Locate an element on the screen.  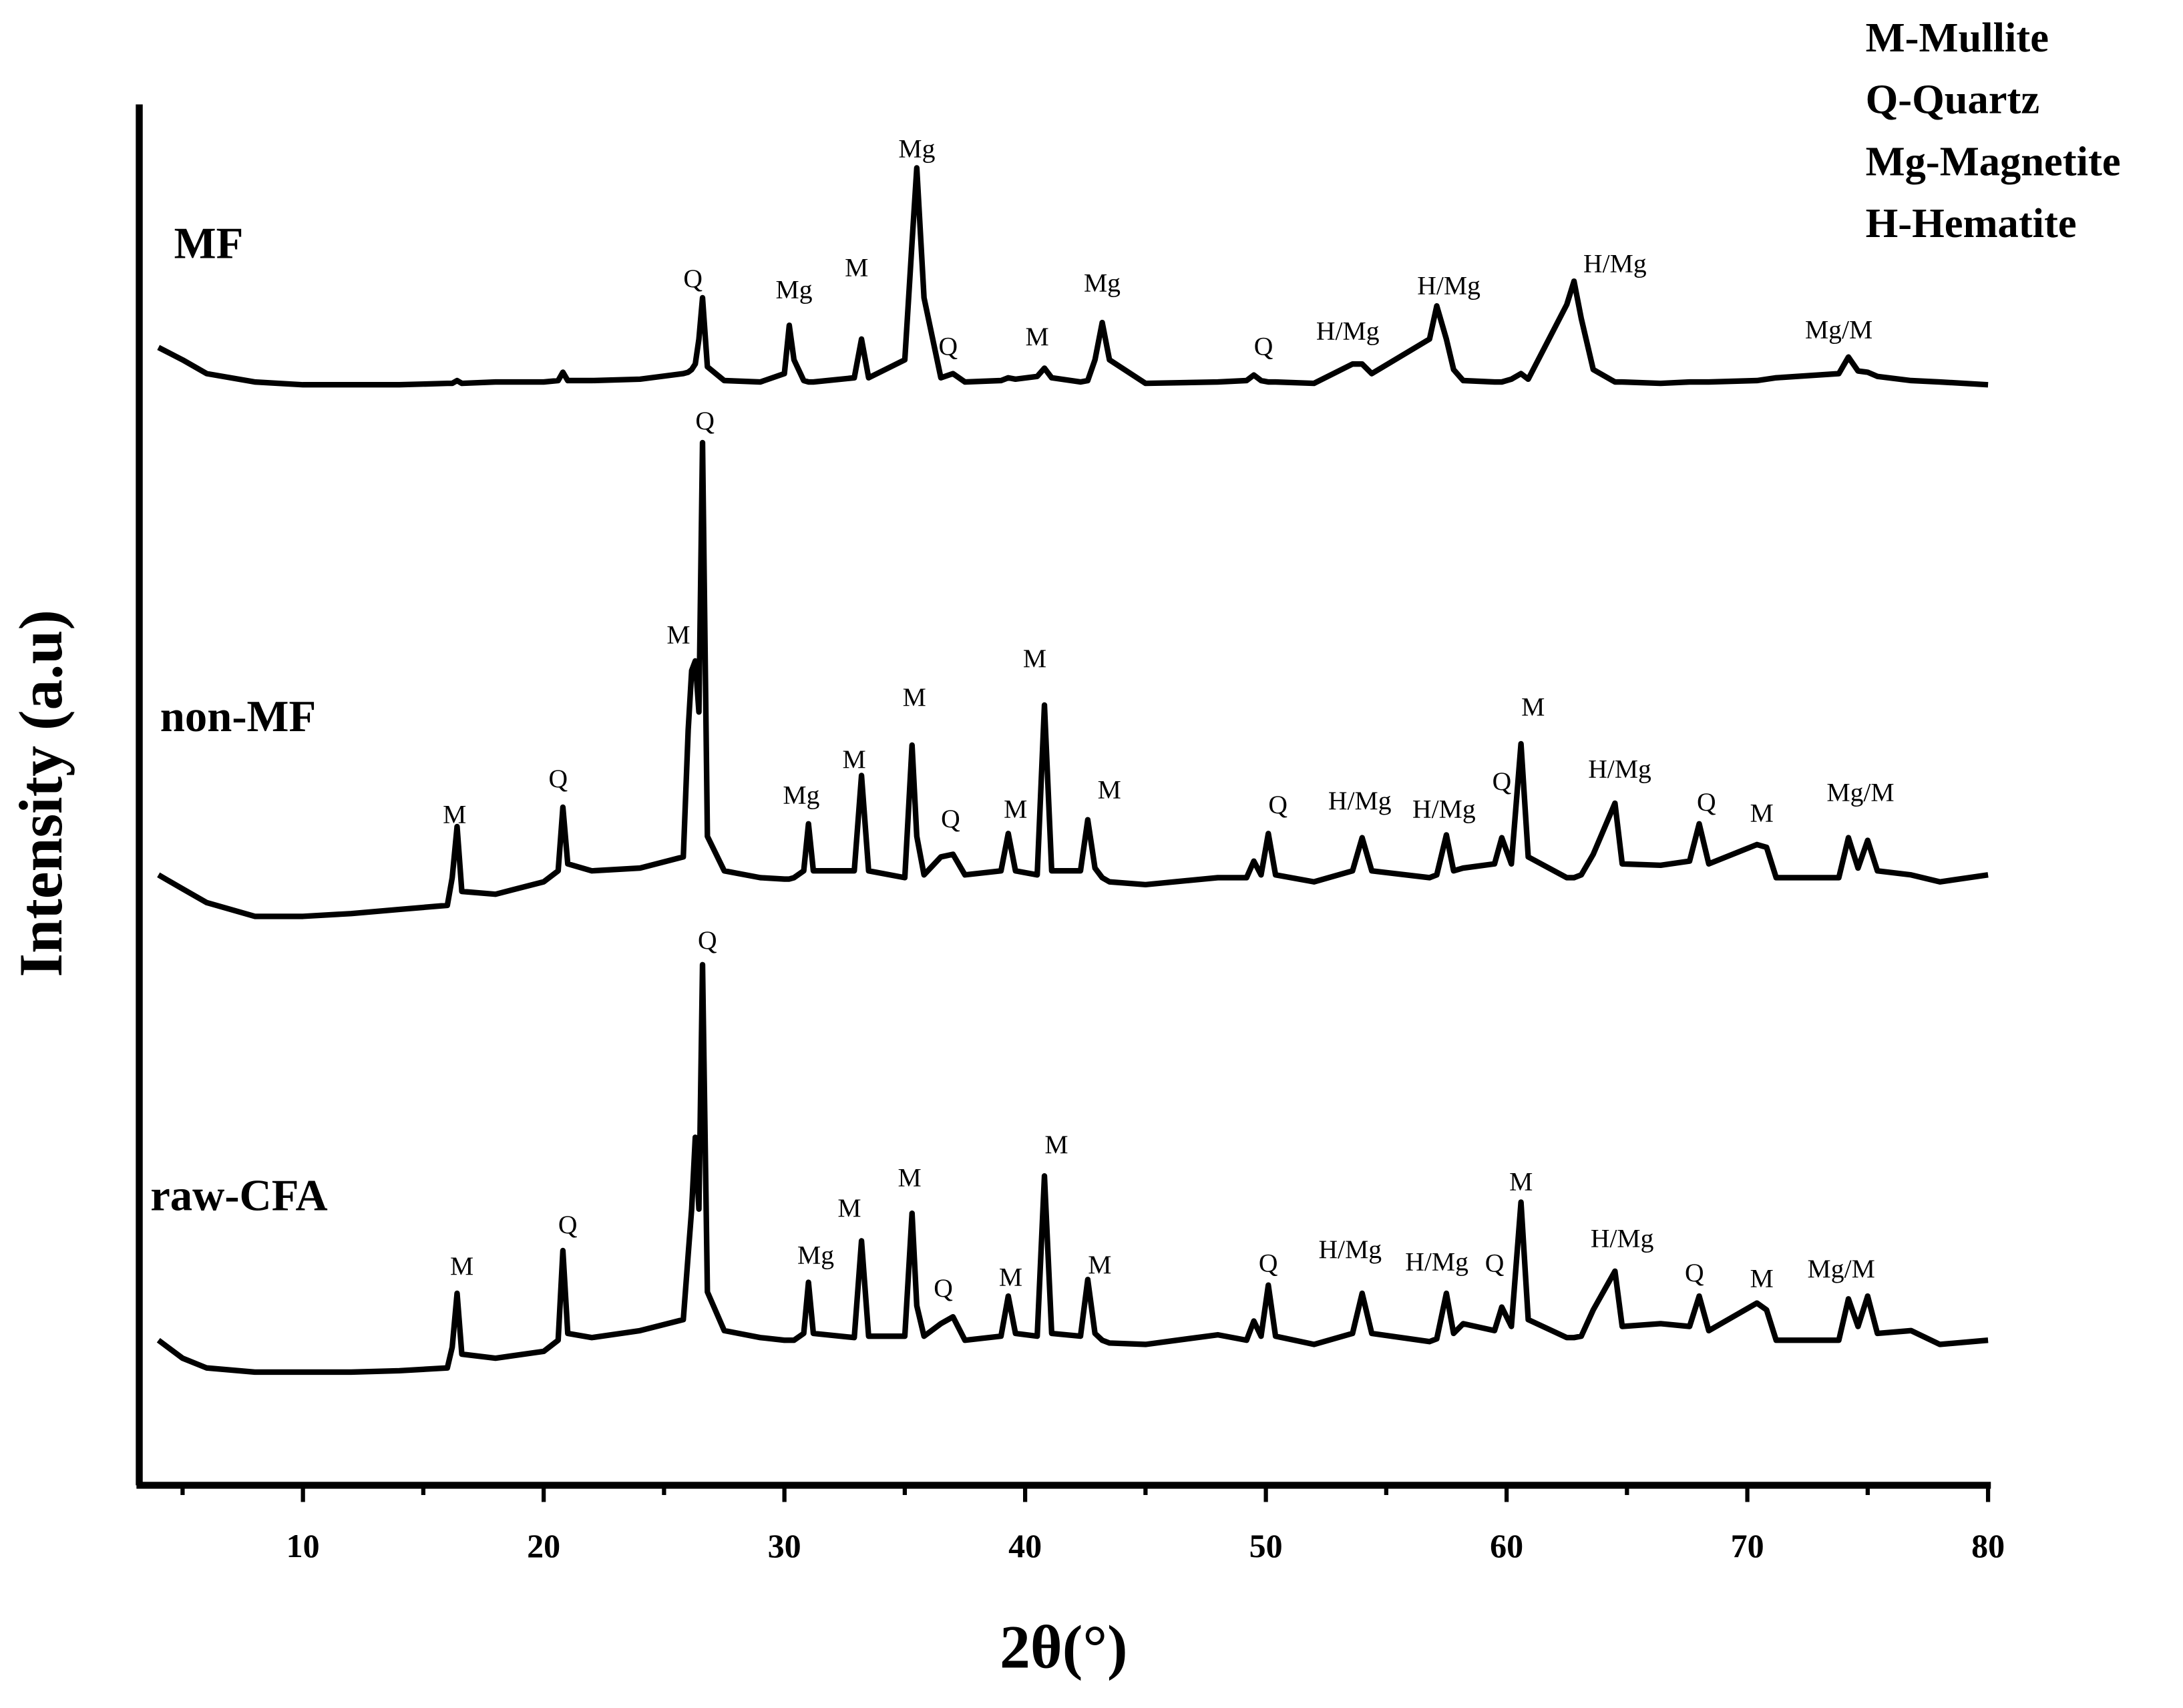
legend-entry: H-Hematite is located at coordinates (1971, 223).